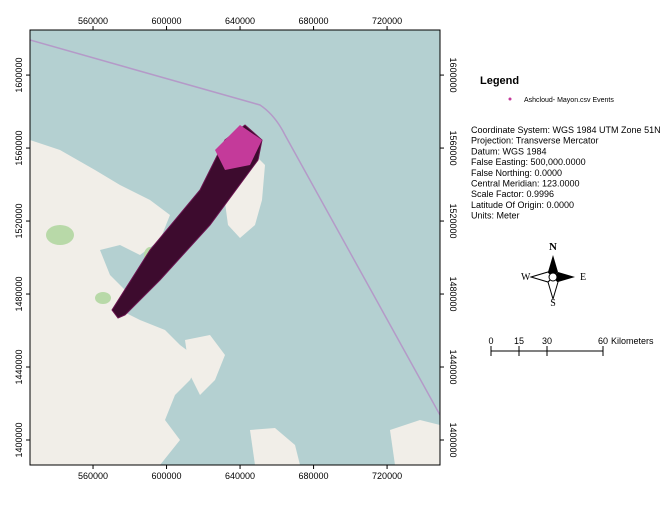 This screenshot has height=511, width=661. I want to click on ash-plume-dense, so click(238, 147).